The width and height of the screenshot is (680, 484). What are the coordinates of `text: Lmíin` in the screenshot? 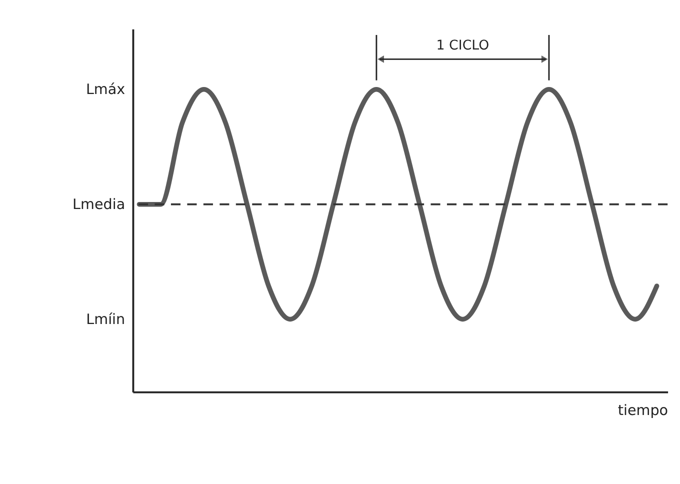 It's located at (106, 320).